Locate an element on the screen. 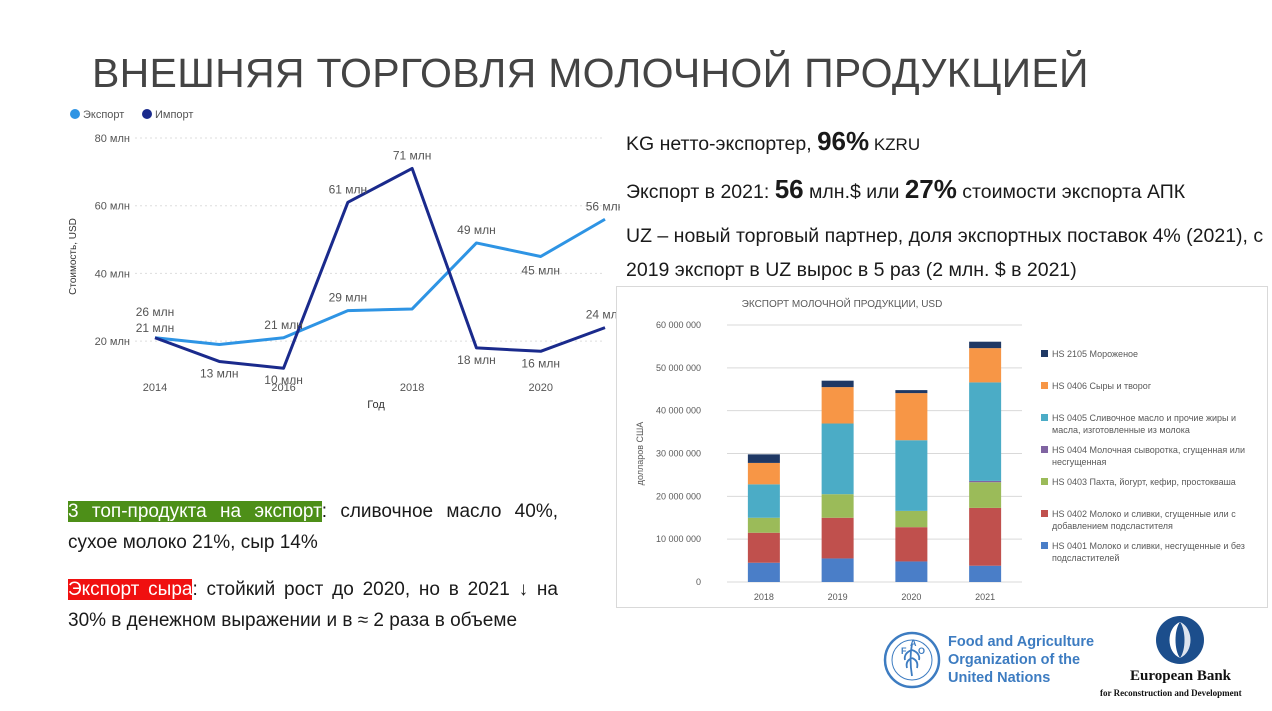 The width and height of the screenshot is (1272, 711). fact-text: KG нетто-экспортер, is located at coordinates (722, 144).